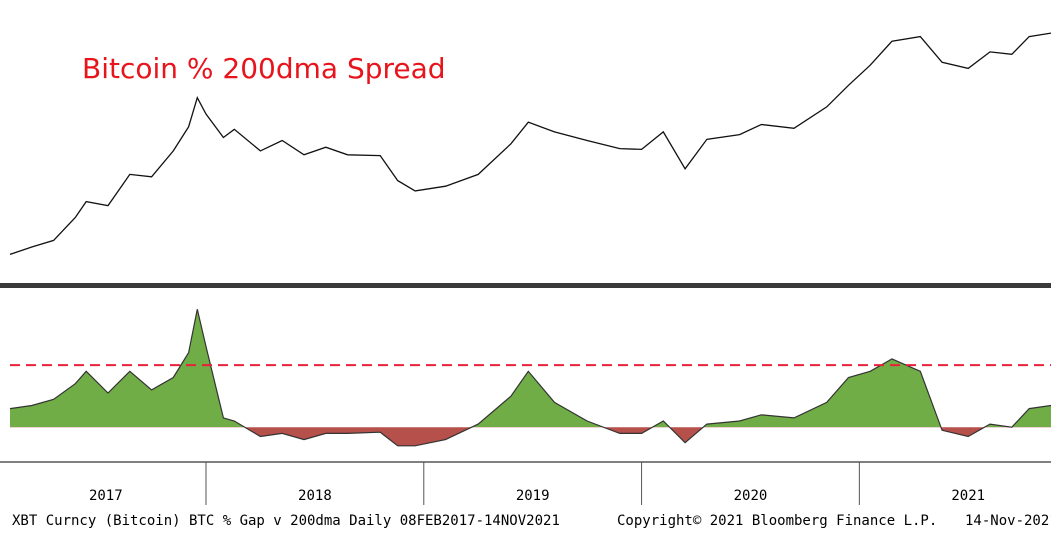  I want to click on x-tick-label: 2019, so click(533, 496).